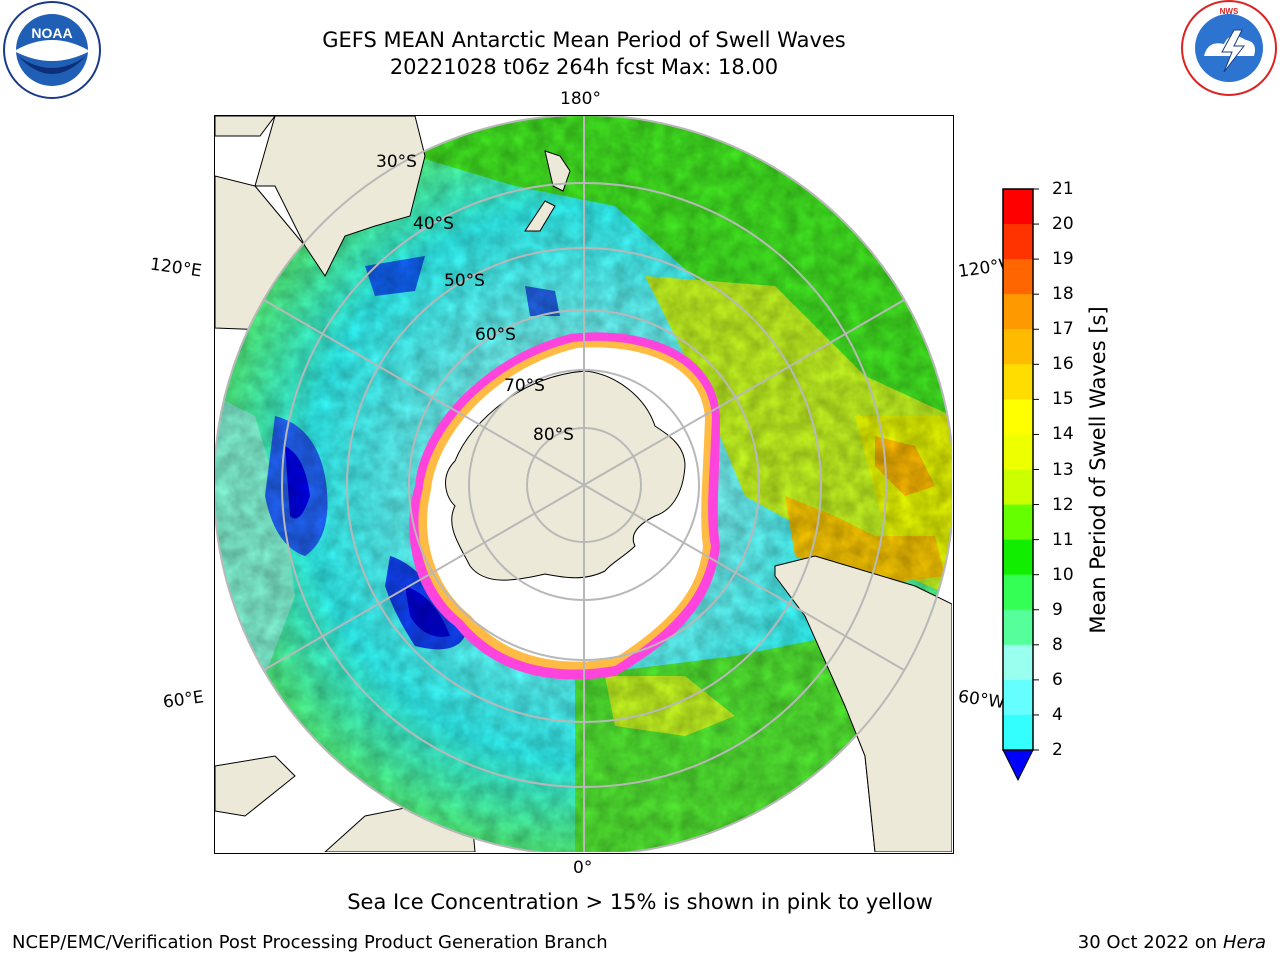 The width and height of the screenshot is (1280, 960). Describe the element at coordinates (1229, 11) in the screenshot. I see `svg-text: NWS` at that location.